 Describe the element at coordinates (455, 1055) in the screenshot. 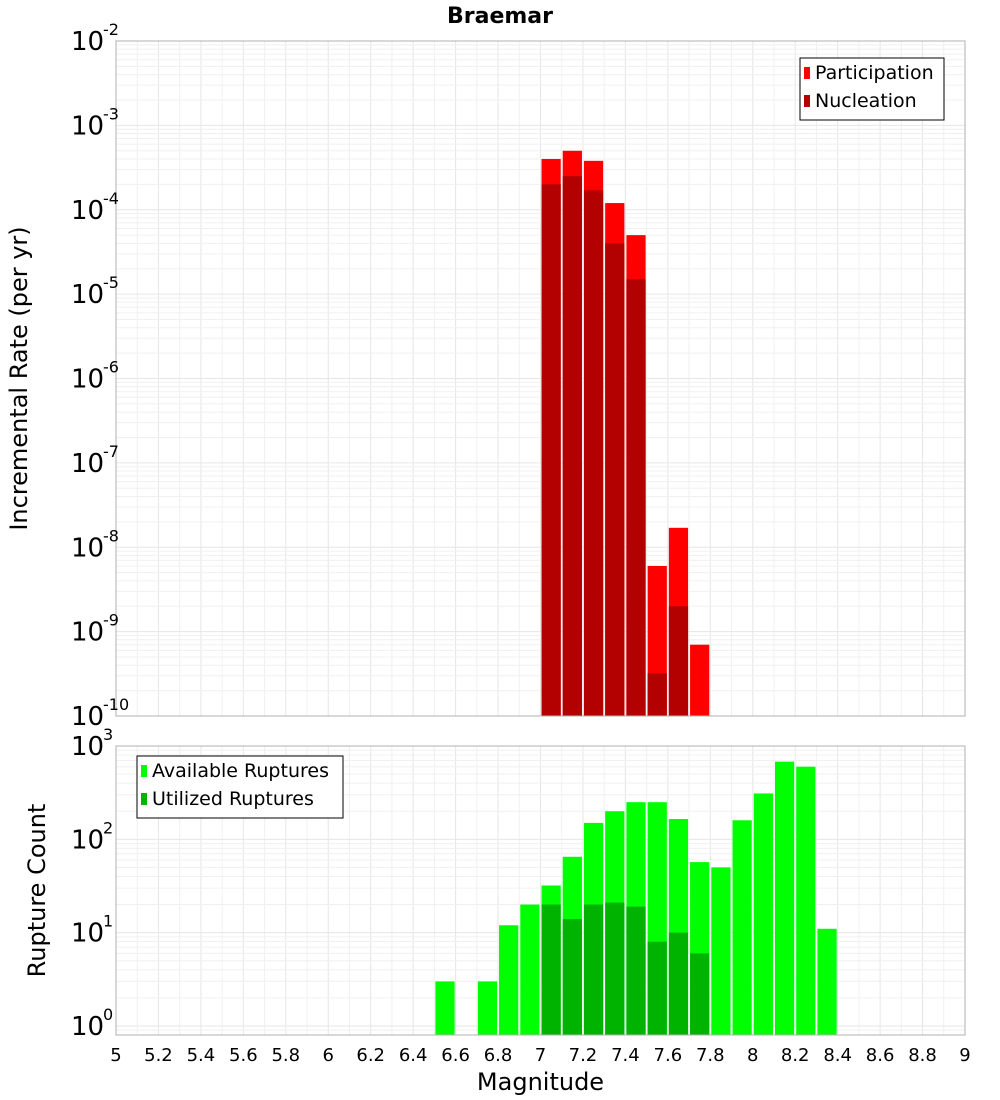

I see `x-tick-label: 6.6` at that location.